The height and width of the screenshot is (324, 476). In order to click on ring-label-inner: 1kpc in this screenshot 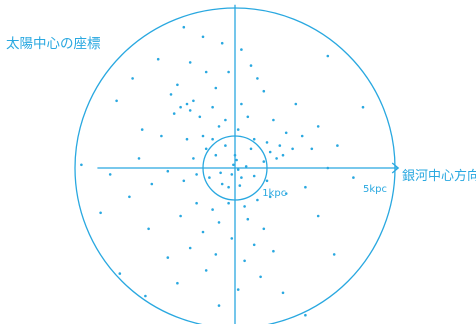, I will do `click(274, 193)`.